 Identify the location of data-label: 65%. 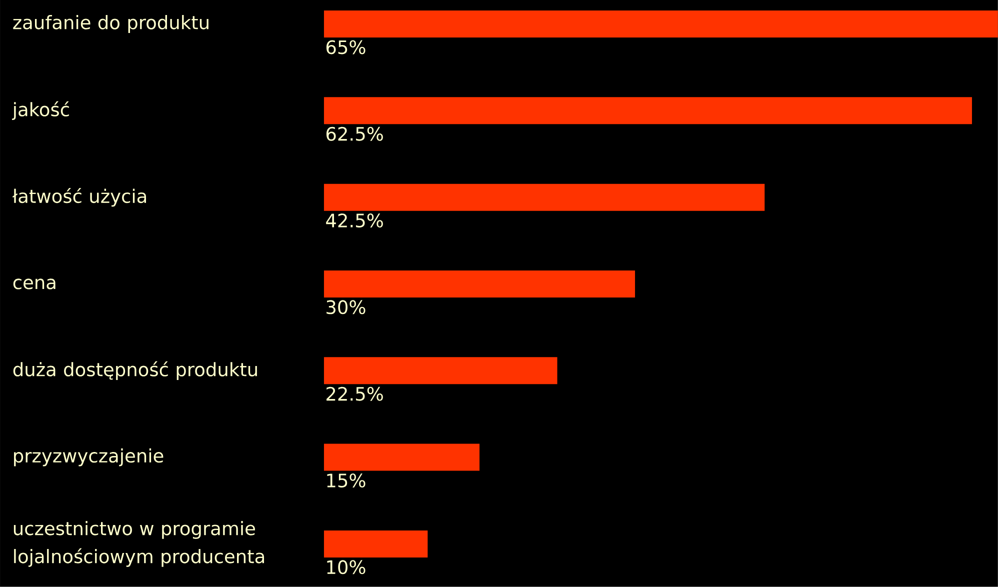
(346, 47).